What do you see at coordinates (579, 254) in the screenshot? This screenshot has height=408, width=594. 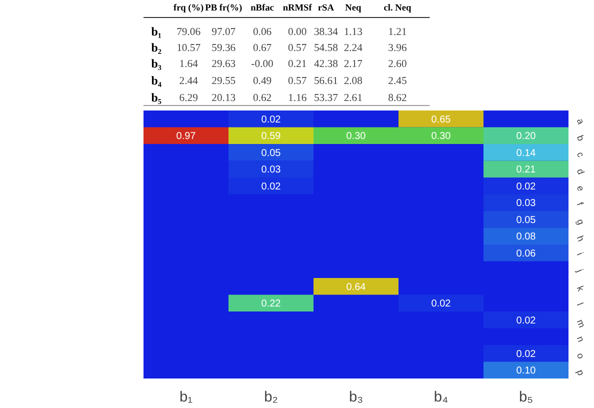 I see `y-tick-label: i` at bounding box center [579, 254].